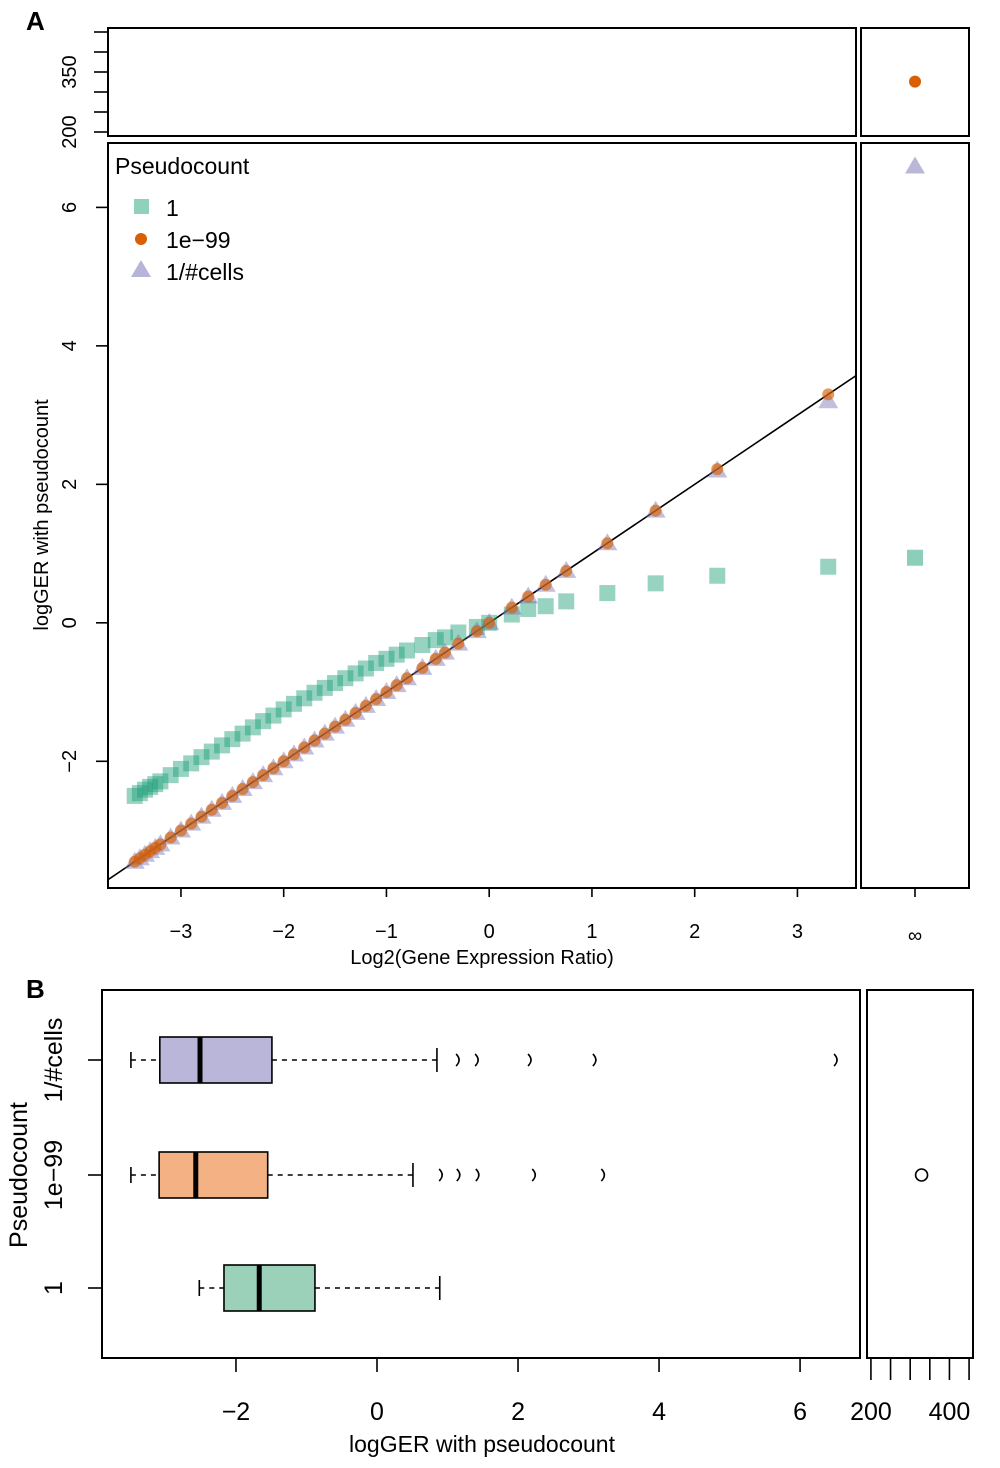 The image size is (1000, 1468). I want to click on legend-entry-cells: 1/#cells, so click(205, 272).